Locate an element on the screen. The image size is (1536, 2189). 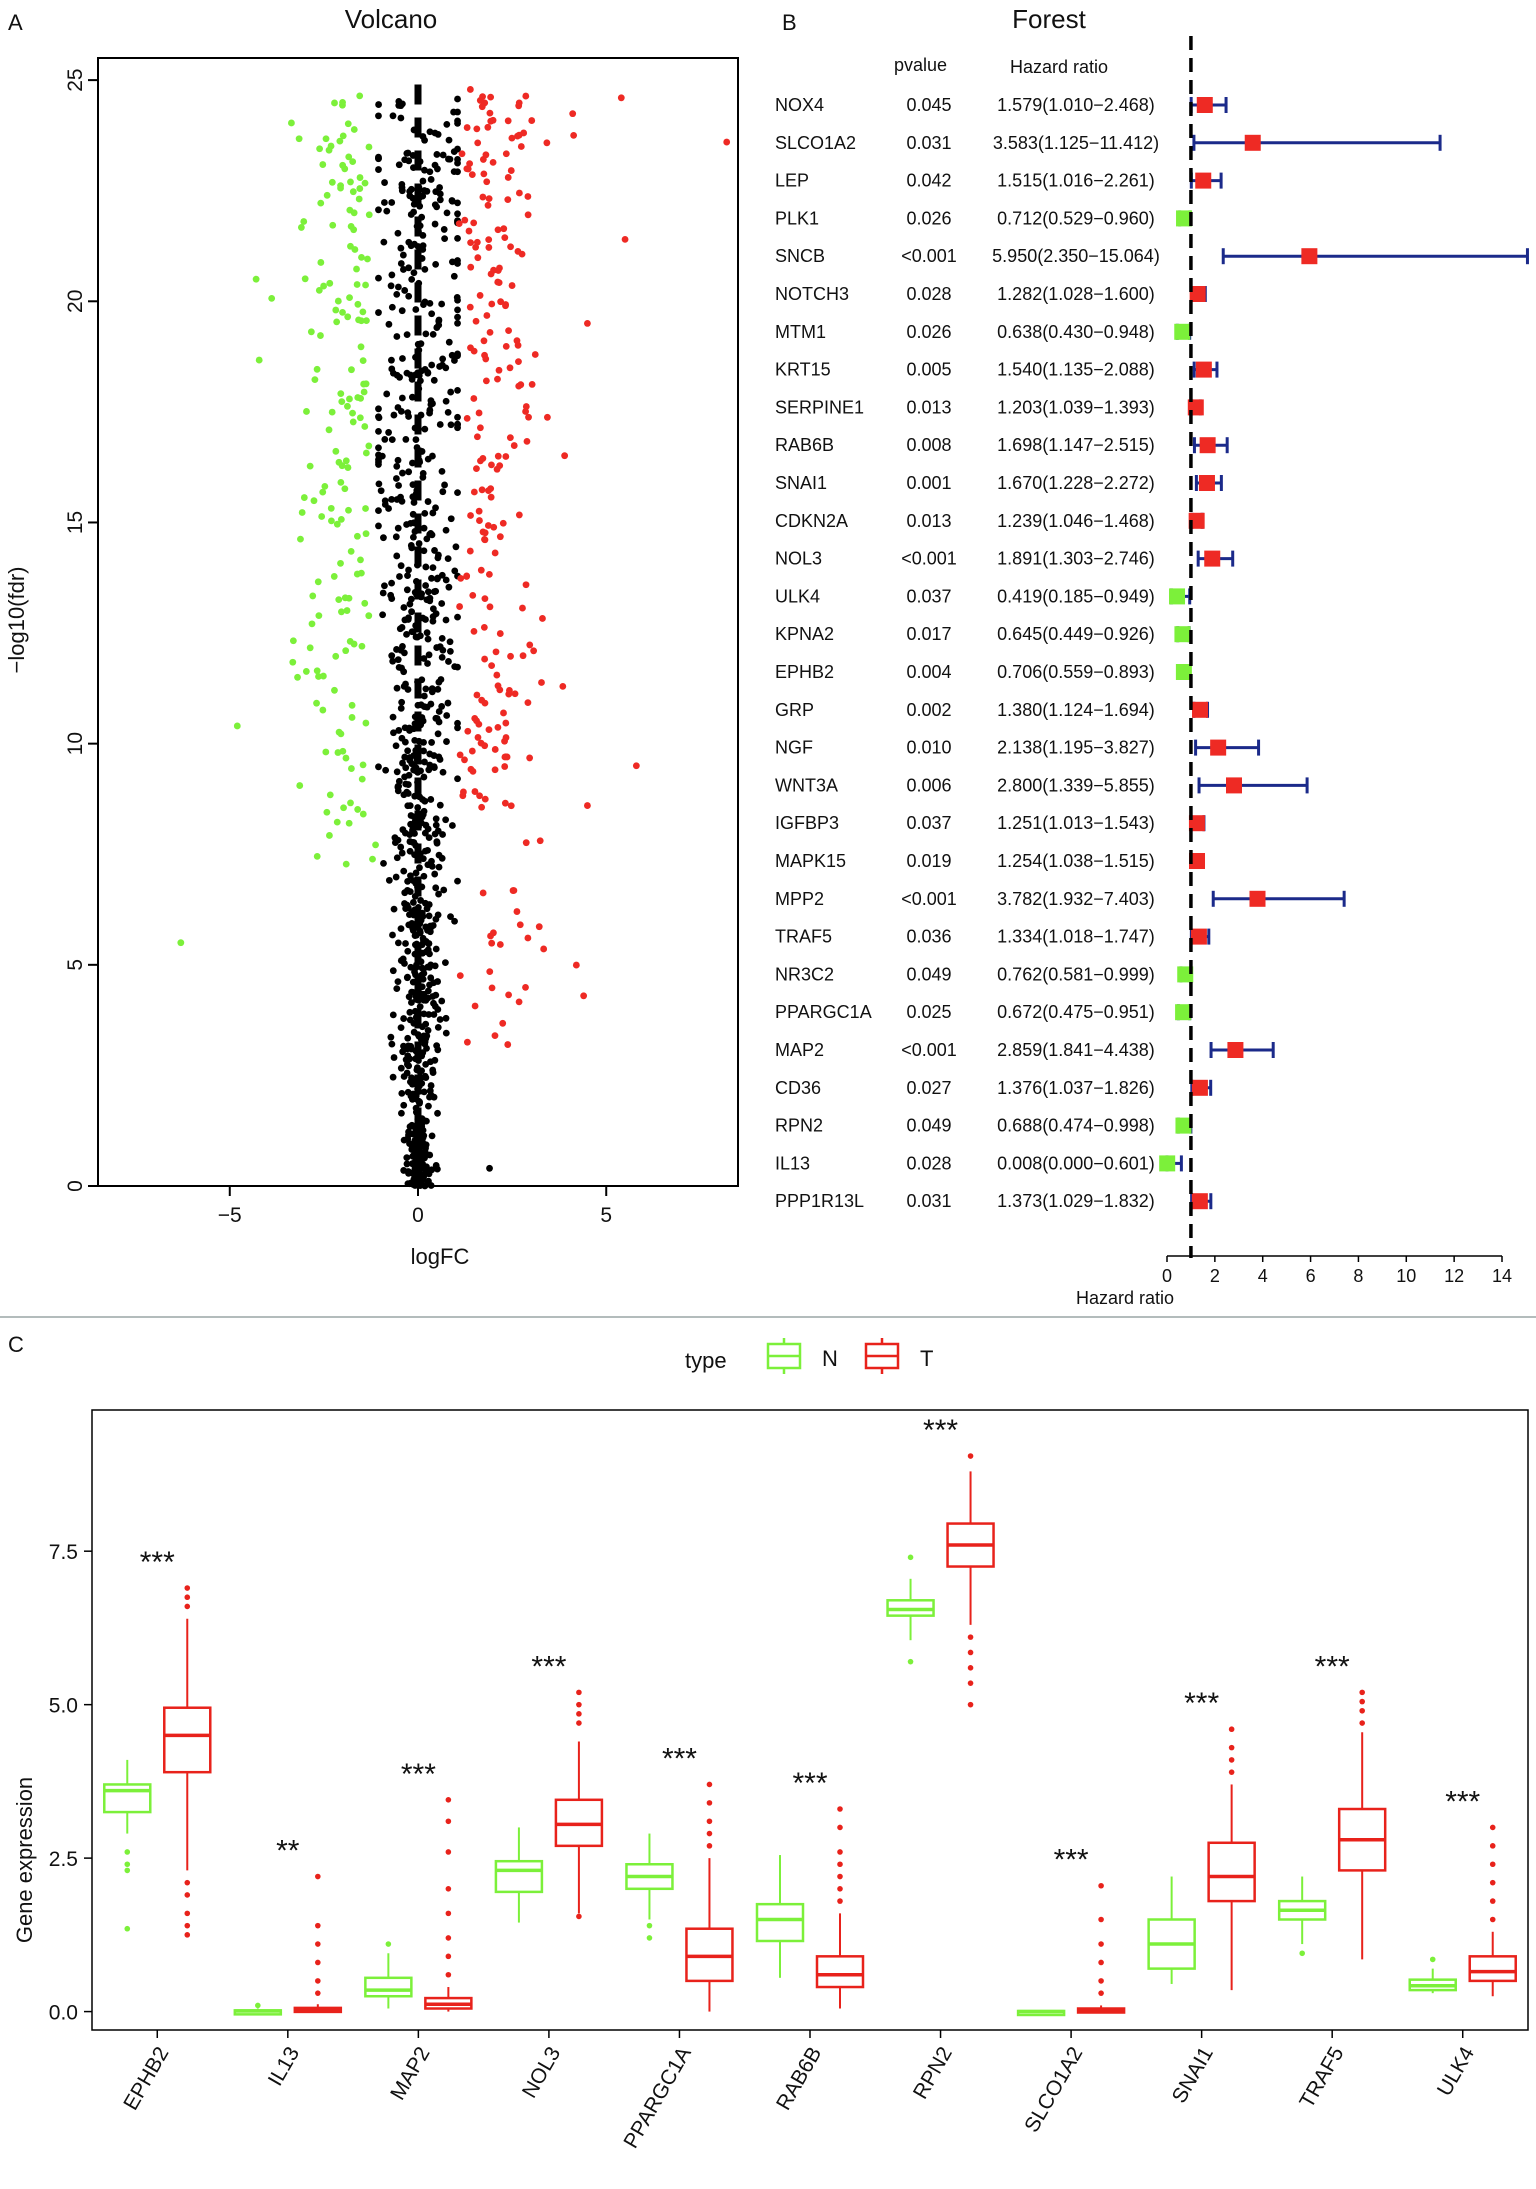
forest-hr-text: 3.583(1.125−11.412) is located at coordinates (1076, 143).